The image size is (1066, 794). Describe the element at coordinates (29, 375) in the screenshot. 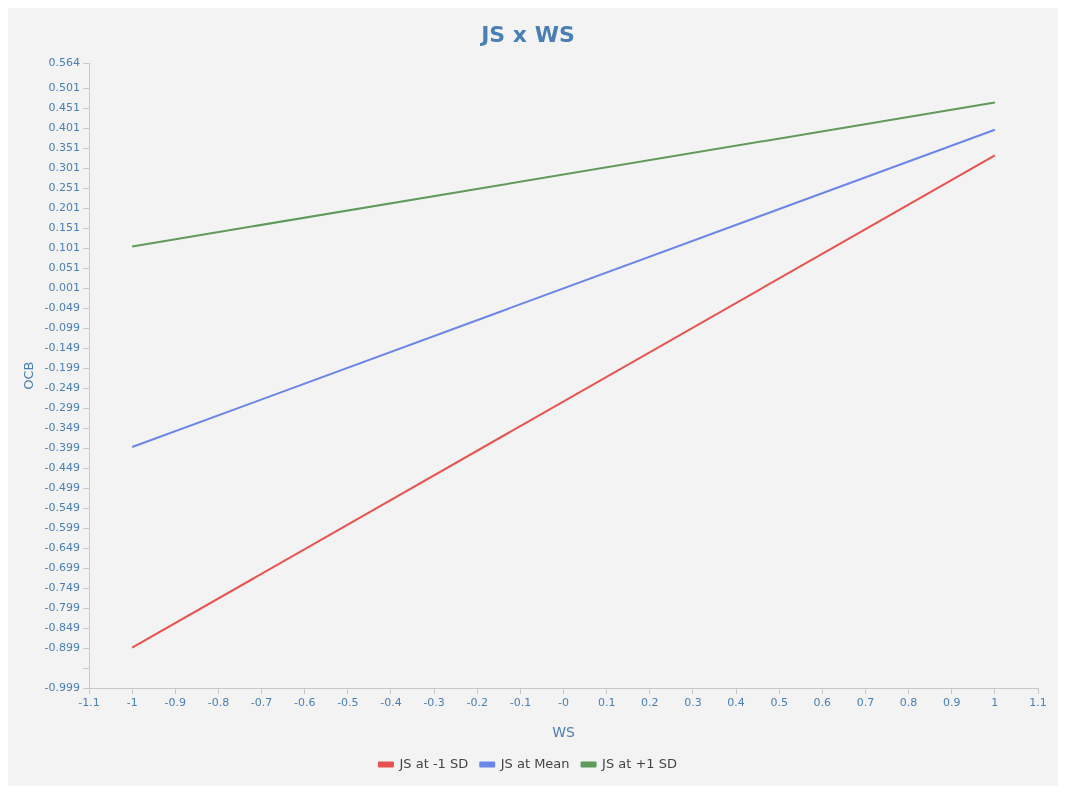

I see `y-axis-title: OCB` at that location.